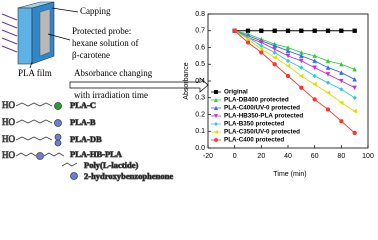  What do you see at coordinates (111, 165) in the screenshot?
I see `key-label: Poly(L-lactide)` at bounding box center [111, 165].